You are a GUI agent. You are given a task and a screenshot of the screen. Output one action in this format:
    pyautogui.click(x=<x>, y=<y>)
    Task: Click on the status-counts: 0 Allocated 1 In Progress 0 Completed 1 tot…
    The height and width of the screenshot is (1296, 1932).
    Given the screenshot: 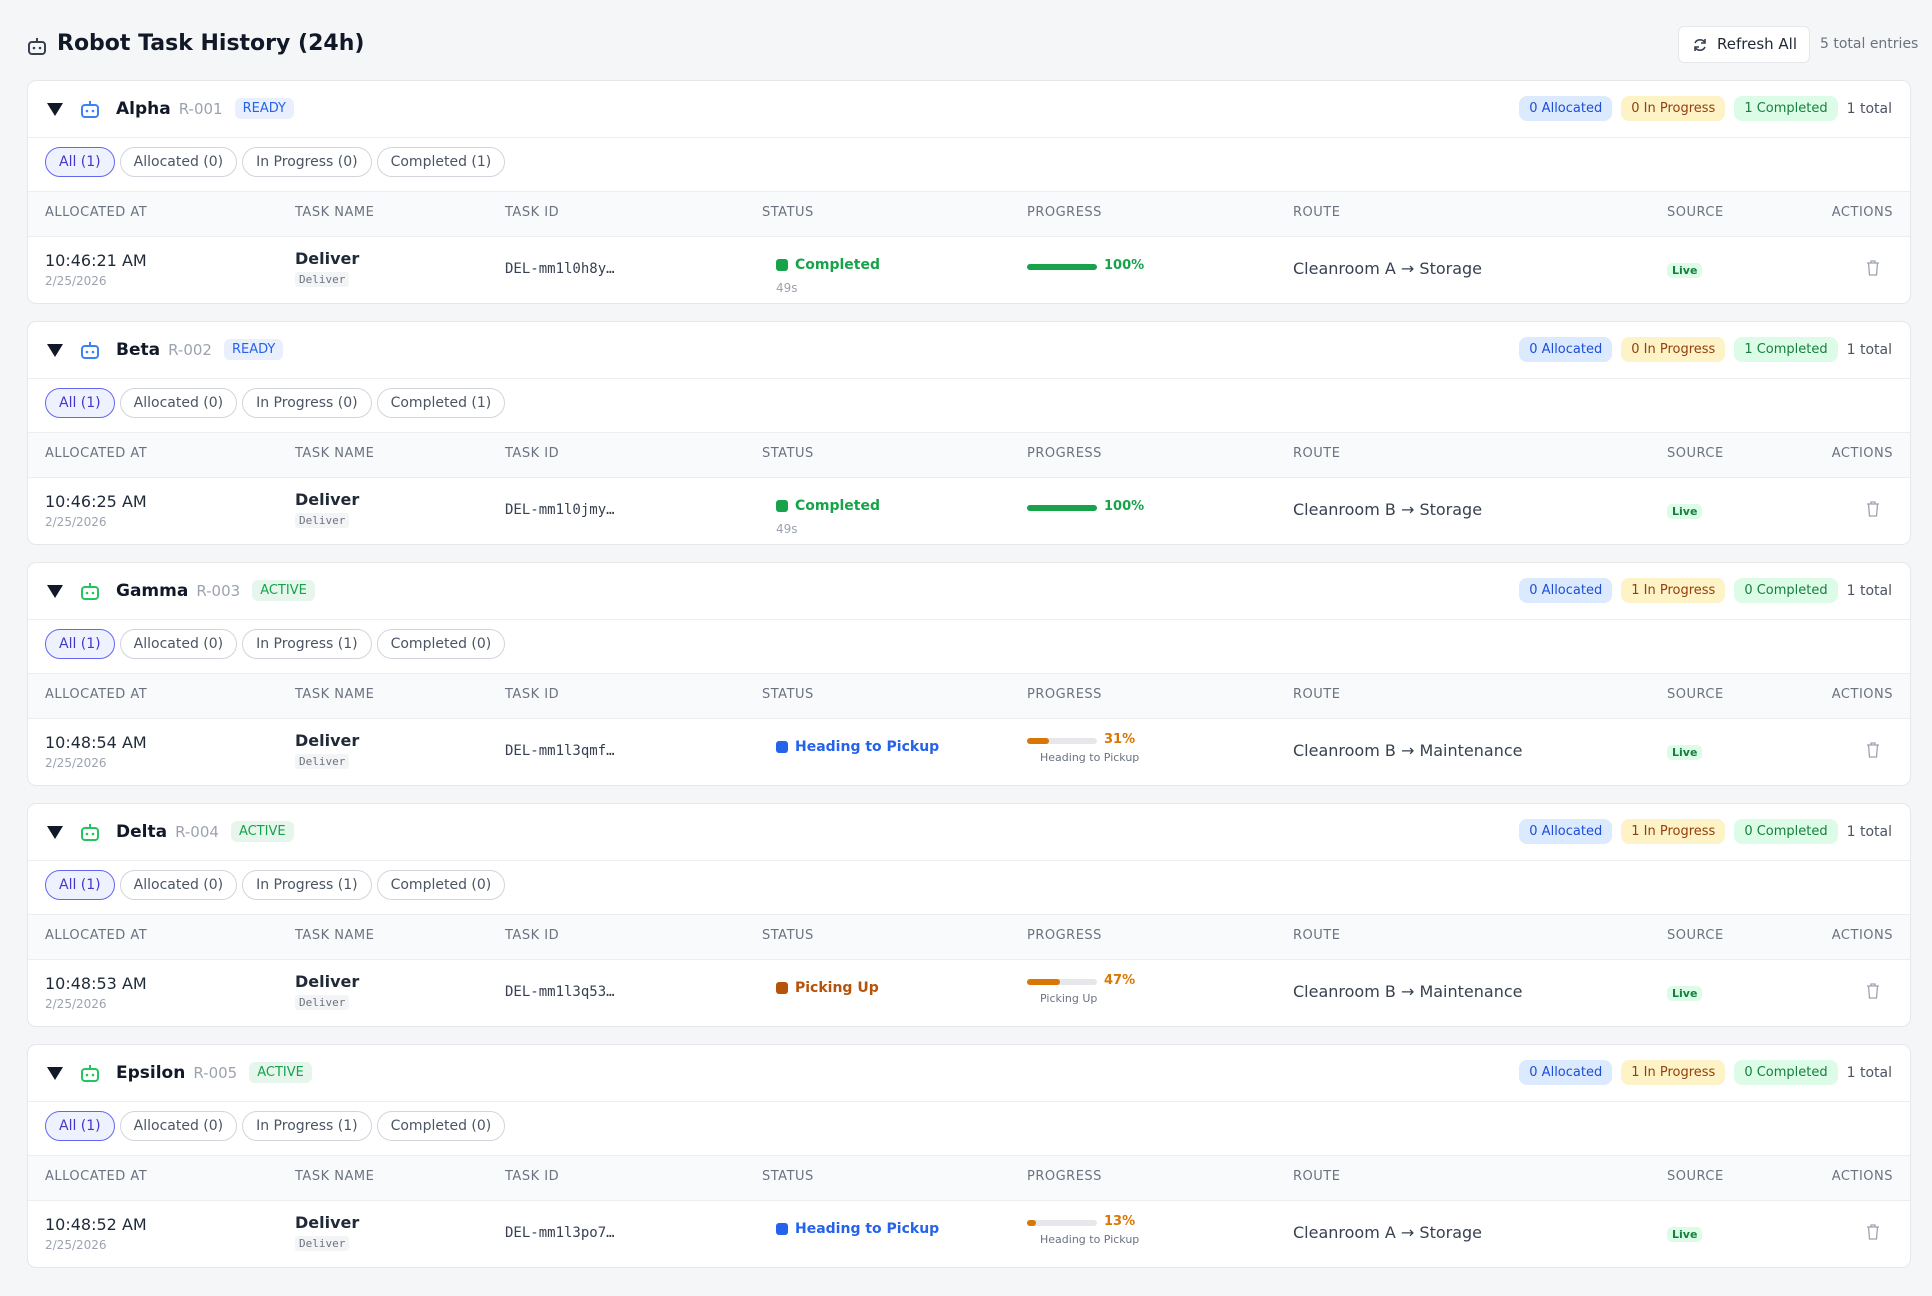 What is the action you would take?
    pyautogui.click(x=1701, y=590)
    